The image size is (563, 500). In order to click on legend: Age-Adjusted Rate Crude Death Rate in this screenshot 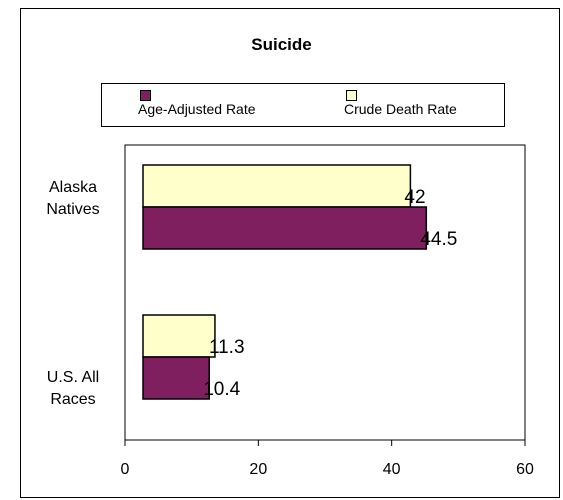, I will do `click(303, 105)`.